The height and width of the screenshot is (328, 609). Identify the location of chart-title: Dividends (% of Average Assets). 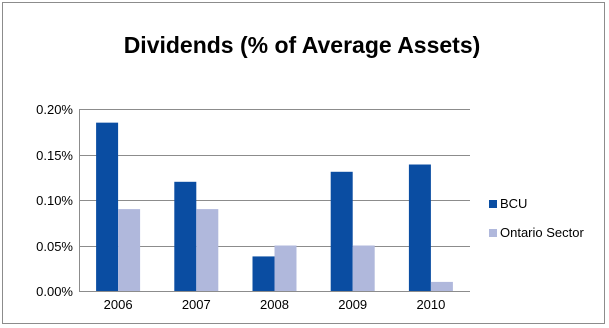
(302, 45).